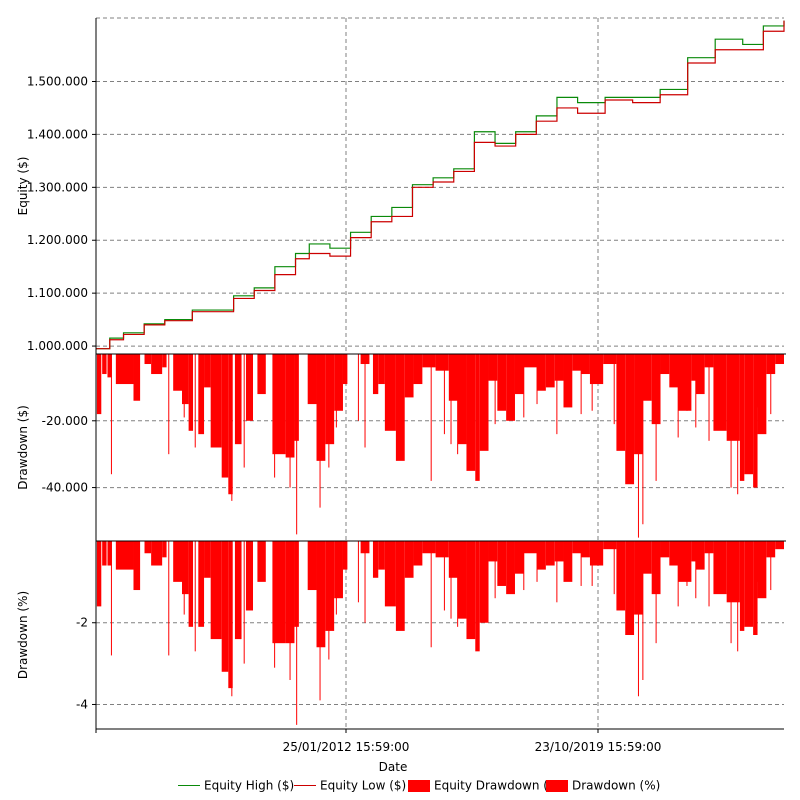 This screenshot has height=800, width=800. Describe the element at coordinates (419, 785) in the screenshot. I see `legend-swatch-equity-drawdown` at that location.